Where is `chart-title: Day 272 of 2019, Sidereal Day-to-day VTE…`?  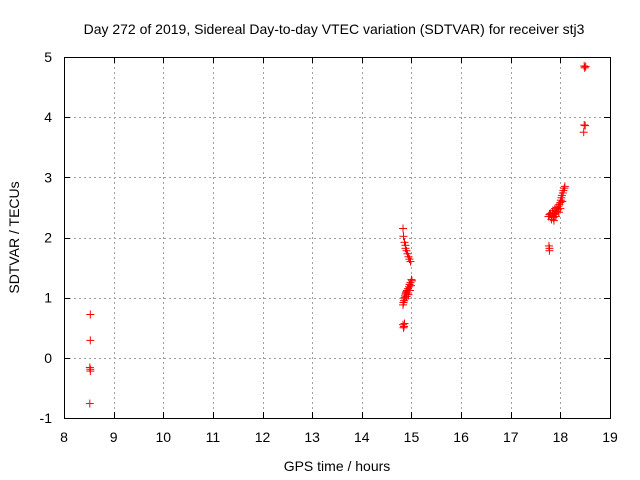
chart-title: Day 272 of 2019, Sidereal Day-to-day VTE… is located at coordinates (334, 29).